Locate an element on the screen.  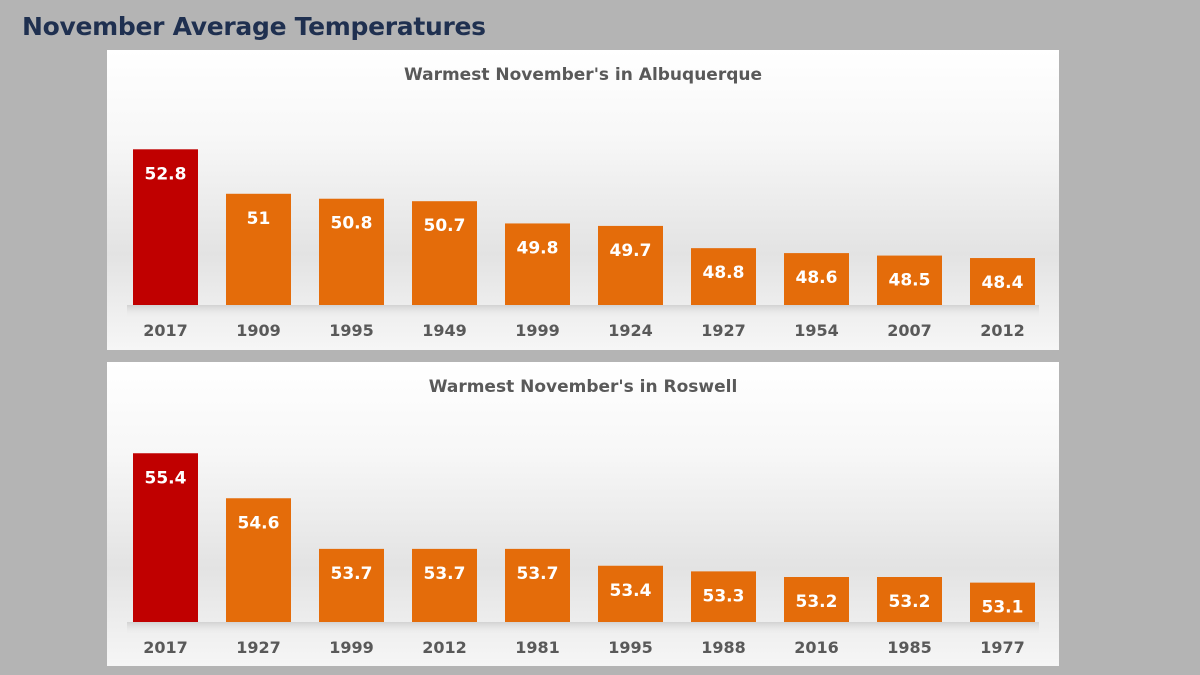
data-label-roswell-2017: 55.4 is located at coordinates (166, 478).